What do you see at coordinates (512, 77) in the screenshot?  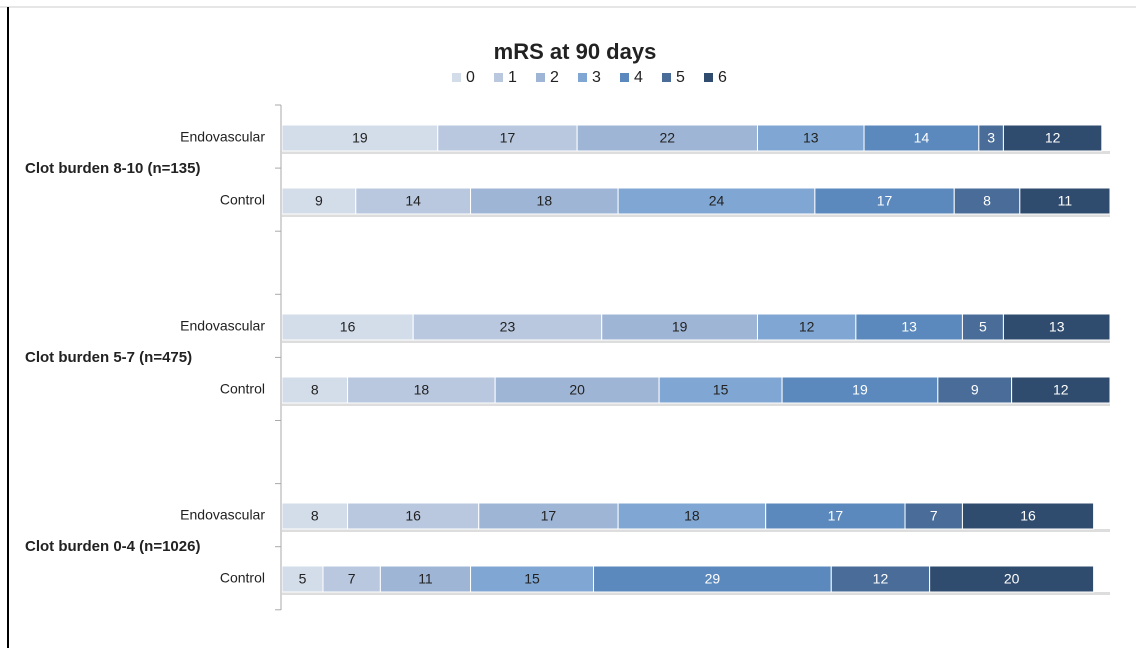 I see `legend-label: 1` at bounding box center [512, 77].